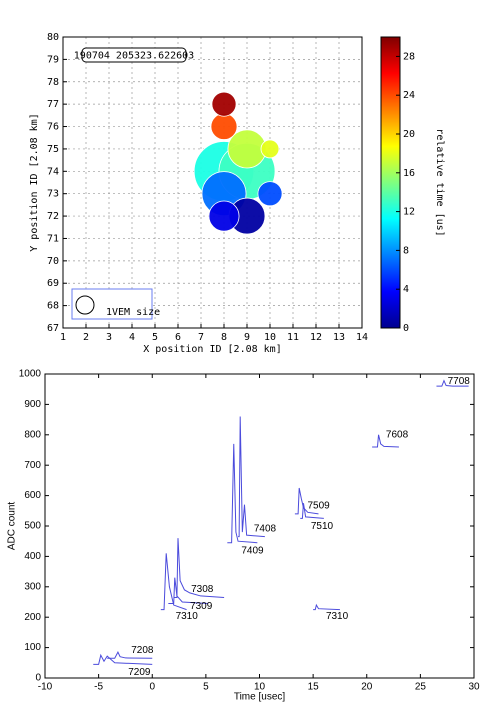 The image size is (487, 707). I want to click on x-tick-label: 20, so click(367, 687).